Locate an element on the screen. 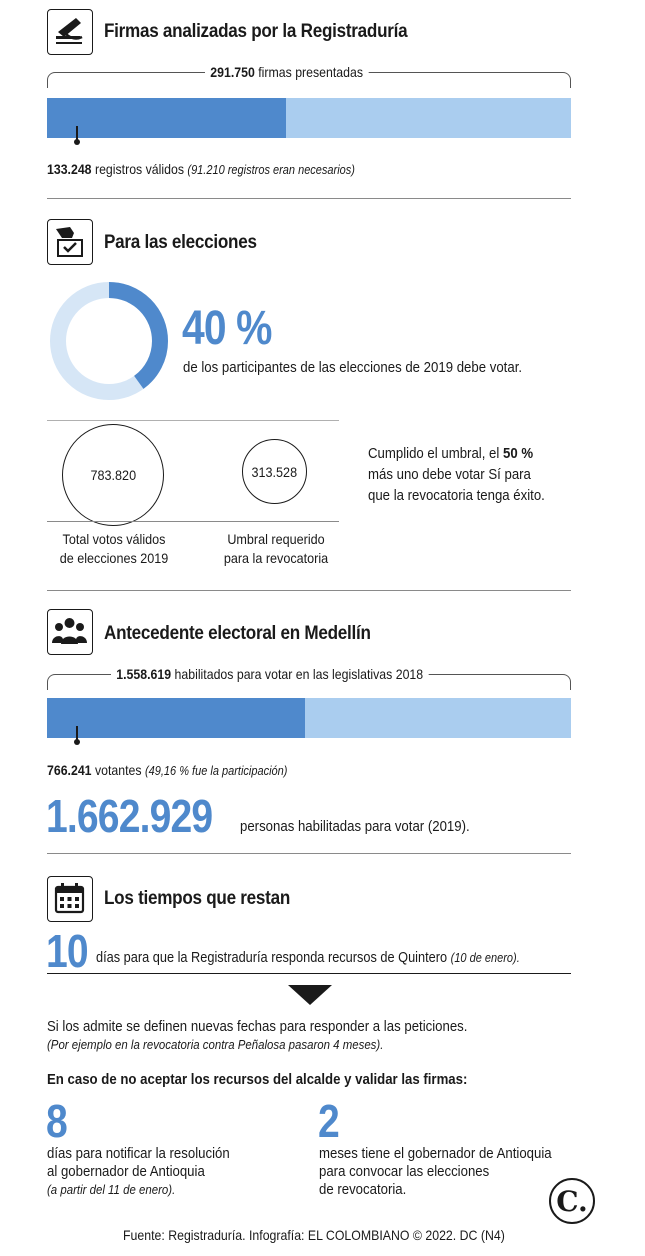 The width and height of the screenshot is (645, 1256). enabled-2019-number: 1.662.929 is located at coordinates (129, 816).